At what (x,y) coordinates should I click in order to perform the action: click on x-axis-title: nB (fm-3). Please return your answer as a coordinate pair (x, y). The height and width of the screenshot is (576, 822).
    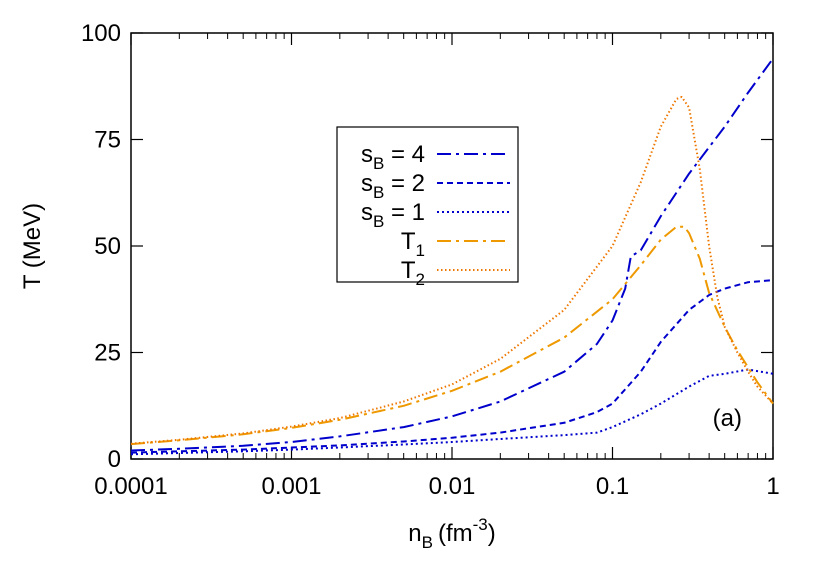
    Looking at the image, I should click on (451, 533).